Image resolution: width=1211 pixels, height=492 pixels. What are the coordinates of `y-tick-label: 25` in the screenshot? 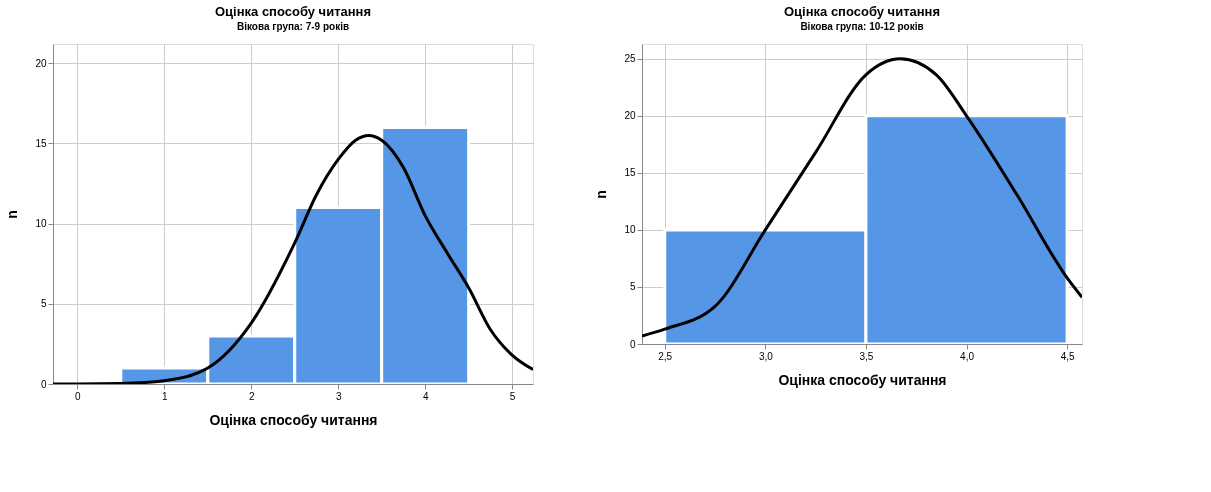 It's located at (630, 59).